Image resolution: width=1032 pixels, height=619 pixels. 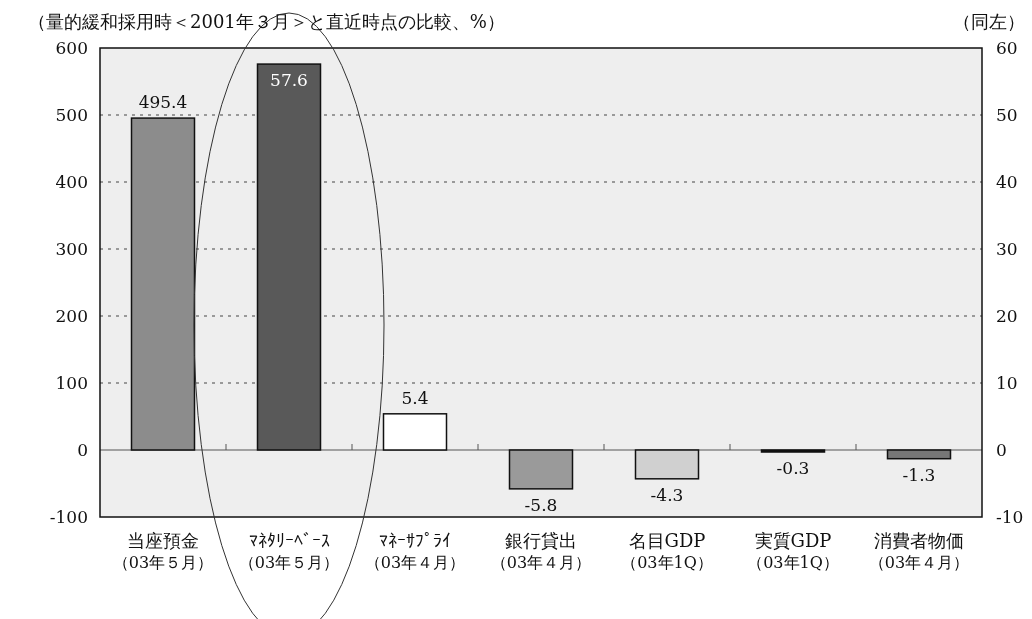 What do you see at coordinates (71, 316) in the screenshot?
I see `y-tick-label: 200` at bounding box center [71, 316].